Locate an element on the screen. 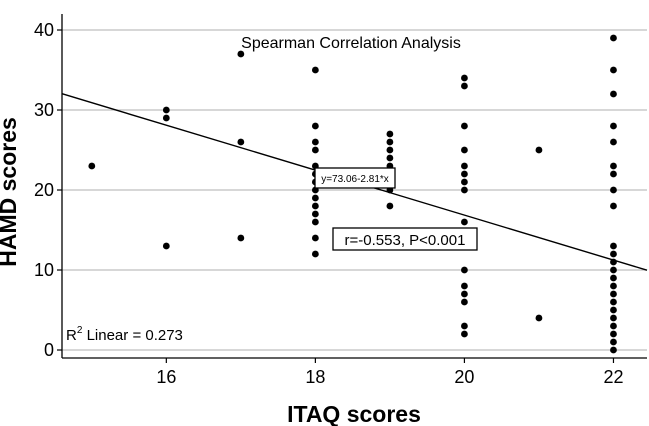 The height and width of the screenshot is (426, 649). x-axis-title: ITAQ scores is located at coordinates (354, 413).